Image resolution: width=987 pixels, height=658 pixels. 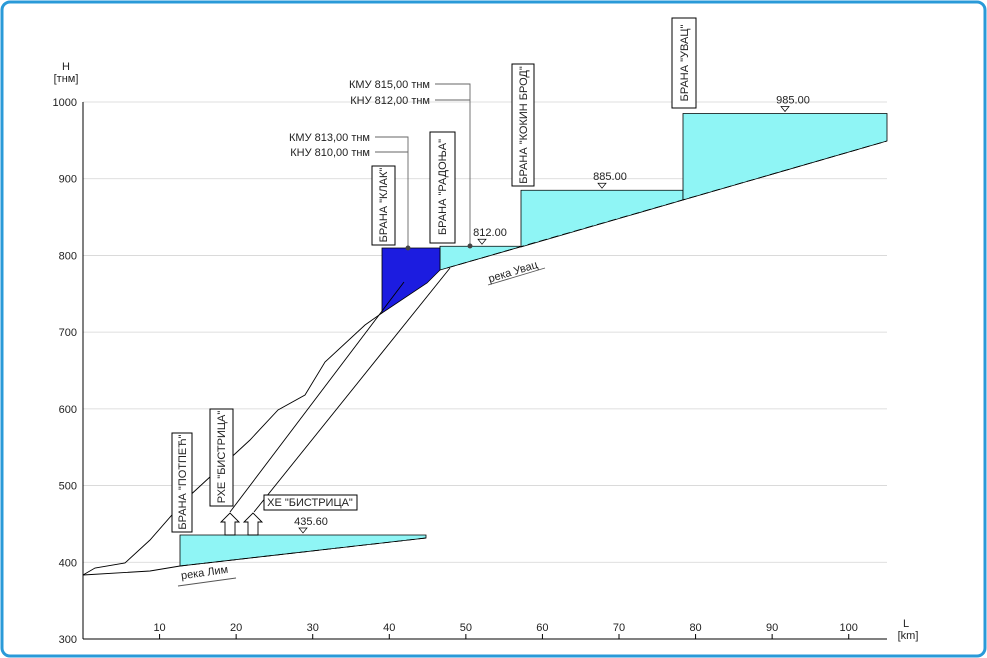 I want to click on y-tick-label: 500, so click(x=68, y=487).